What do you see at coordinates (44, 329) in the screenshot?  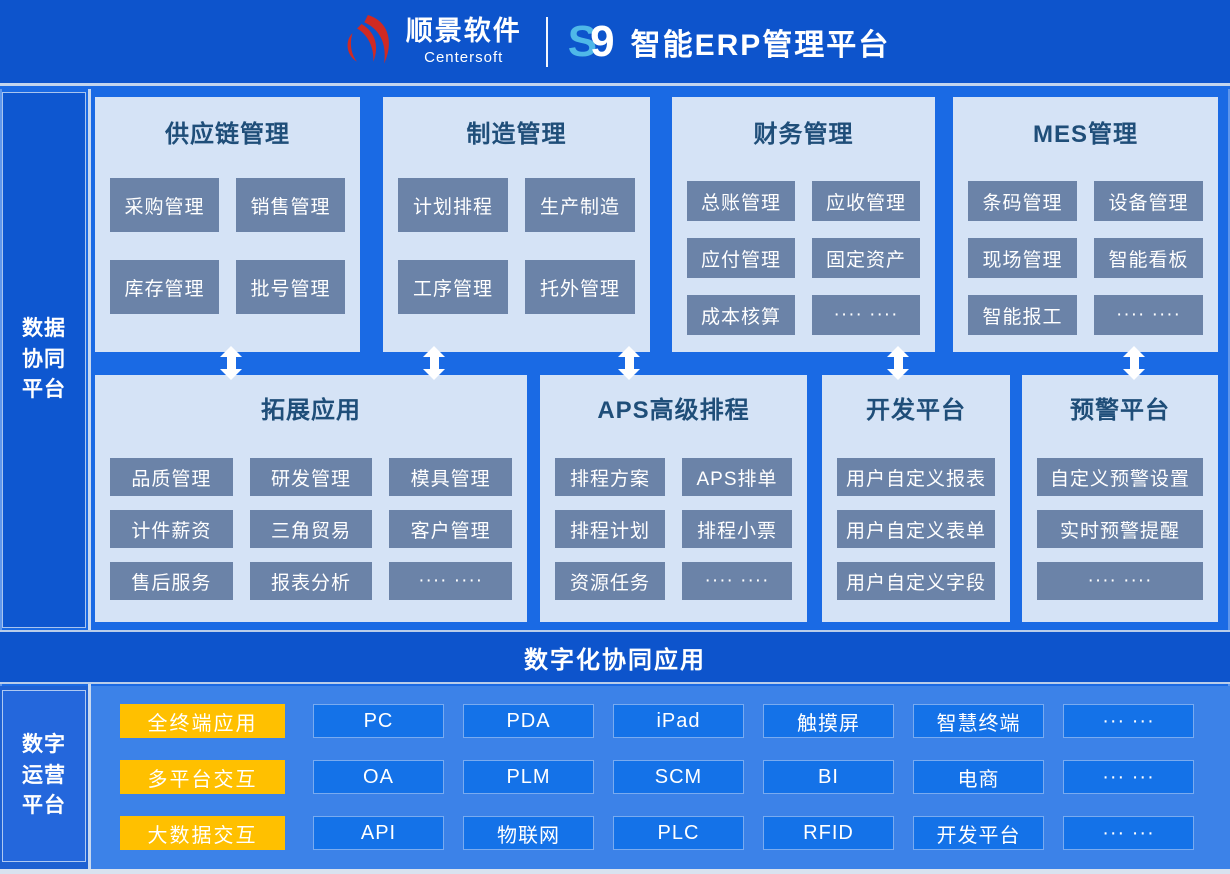 I see `sidebar-label-line: 数据` at bounding box center [44, 329].